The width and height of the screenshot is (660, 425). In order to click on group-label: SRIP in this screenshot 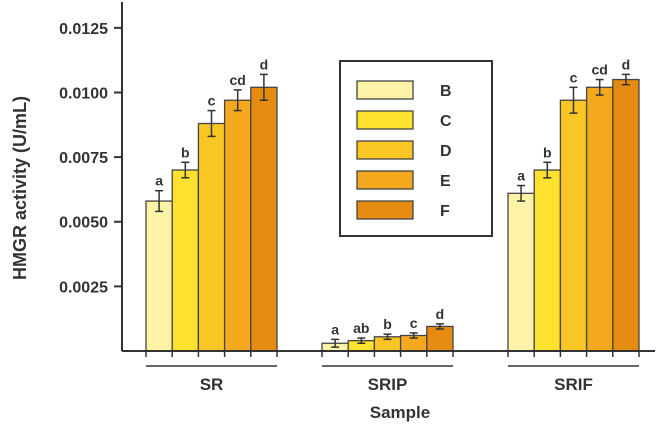, I will do `click(388, 384)`.